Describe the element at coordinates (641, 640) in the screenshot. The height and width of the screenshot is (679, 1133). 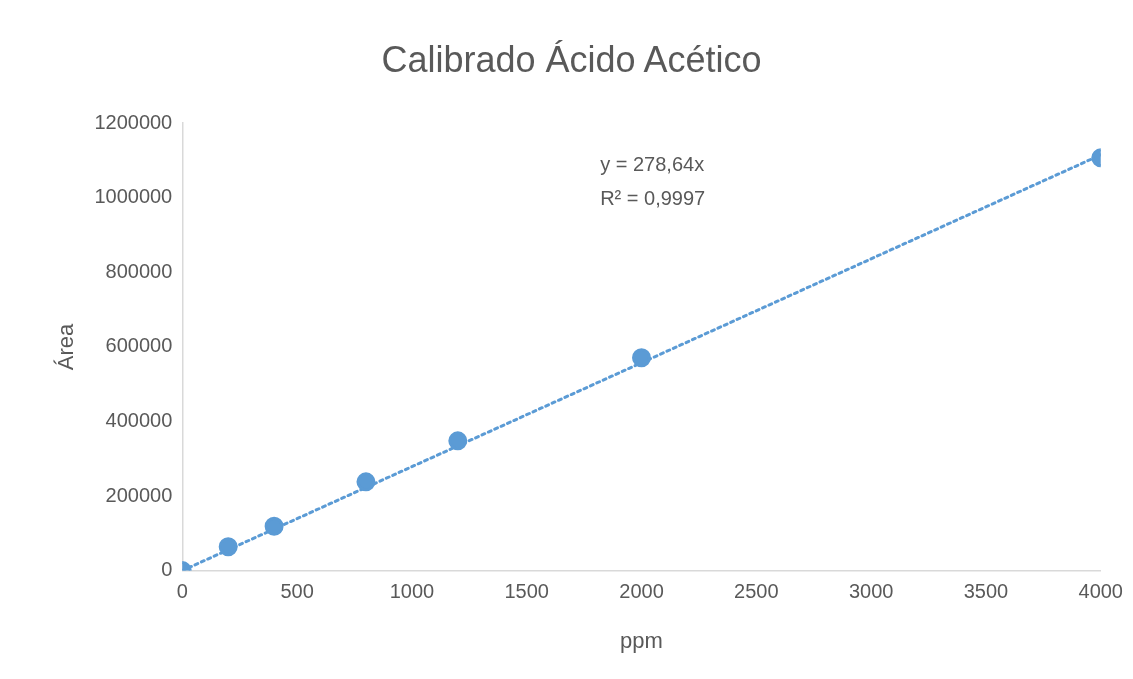
I see `x-axis-title: ppm` at that location.